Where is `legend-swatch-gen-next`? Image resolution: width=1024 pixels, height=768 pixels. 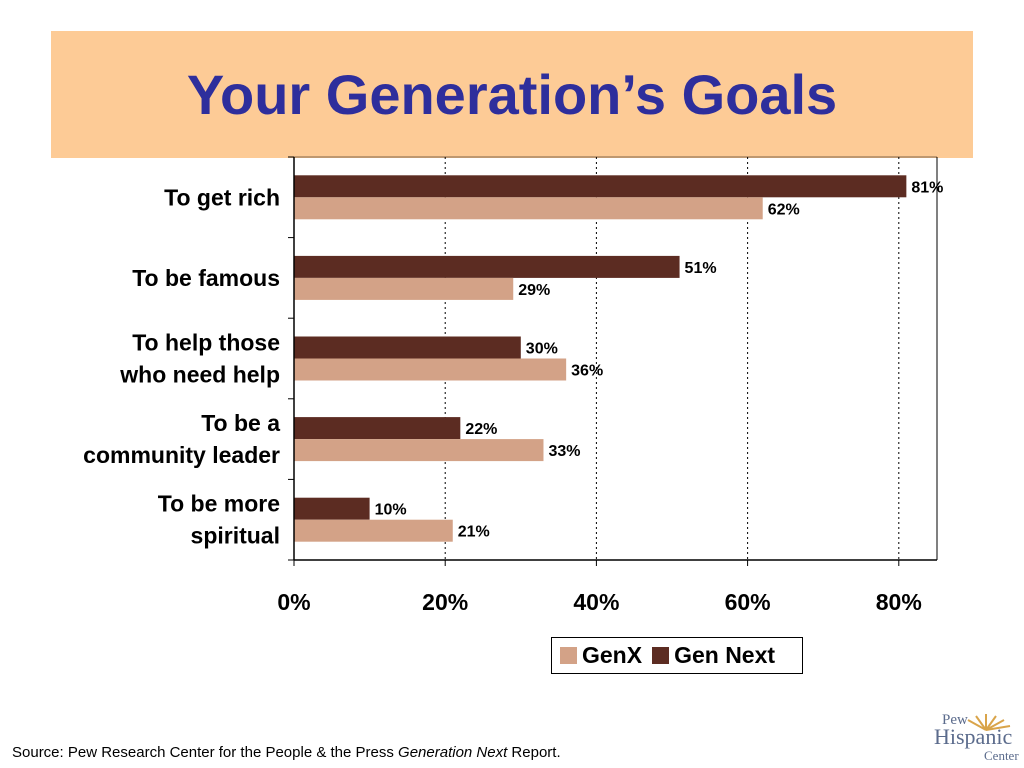 legend-swatch-gen-next is located at coordinates (661, 655).